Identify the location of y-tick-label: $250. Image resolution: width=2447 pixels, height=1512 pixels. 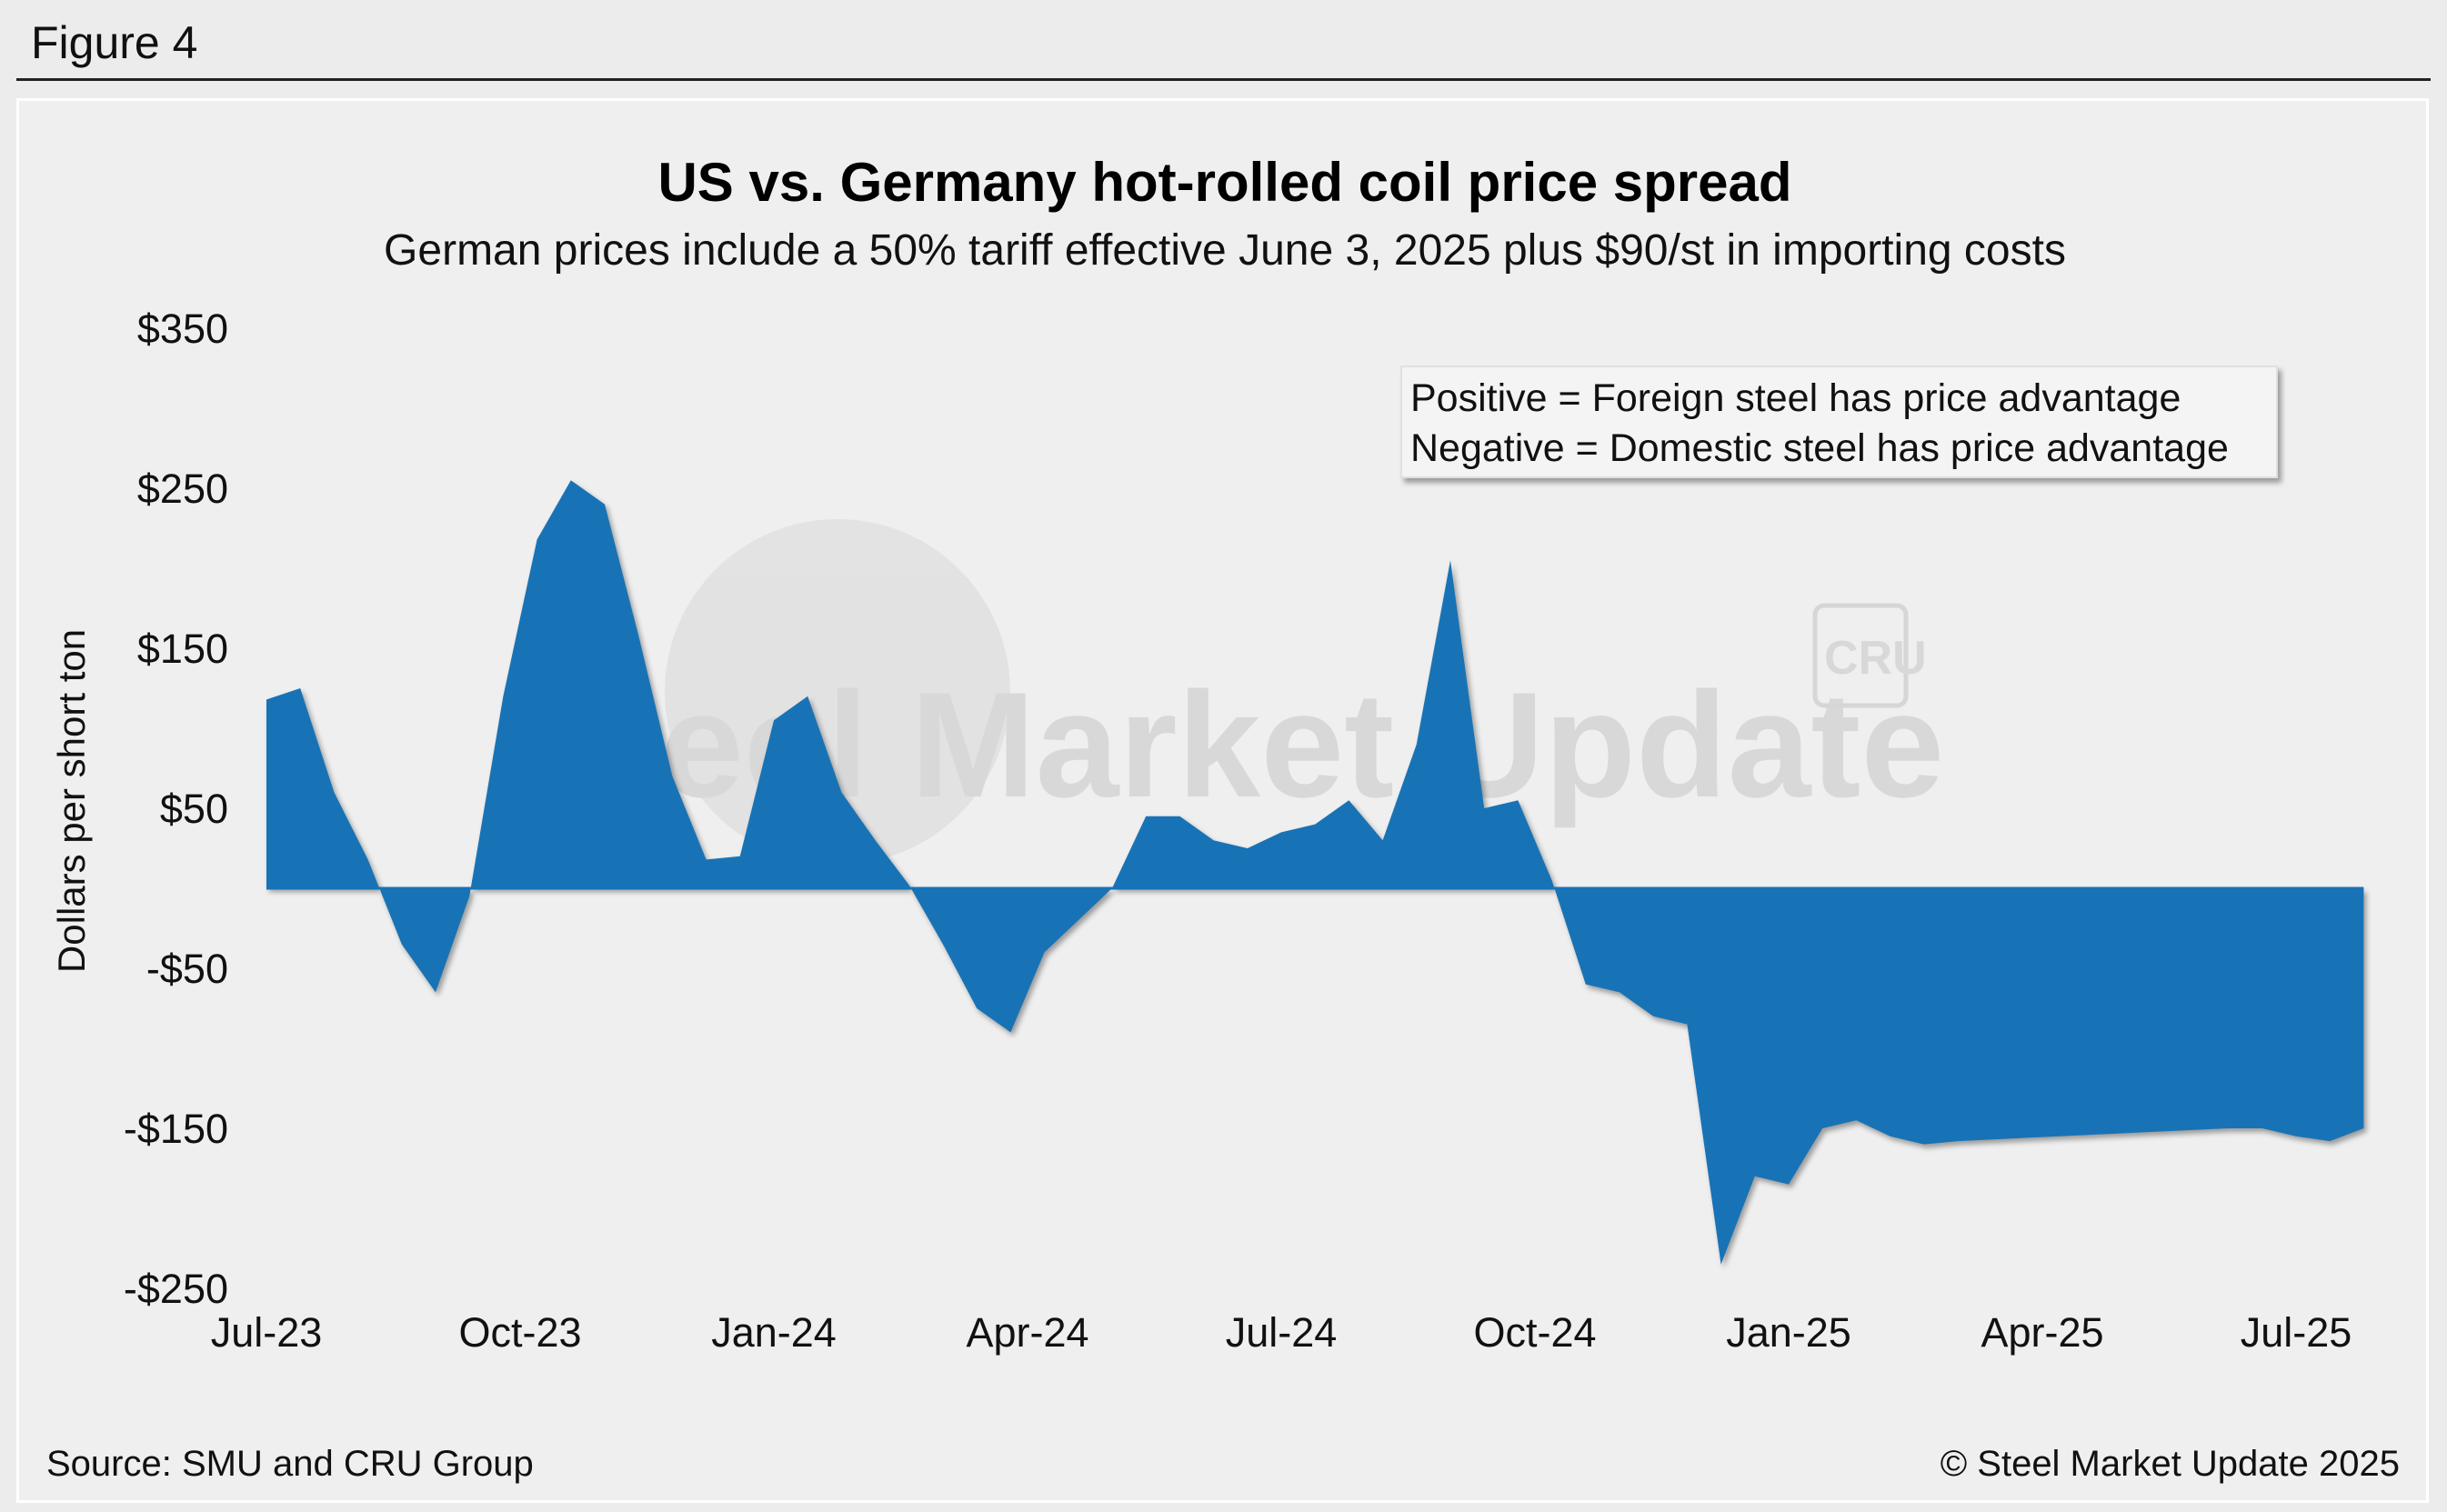
(183, 489).